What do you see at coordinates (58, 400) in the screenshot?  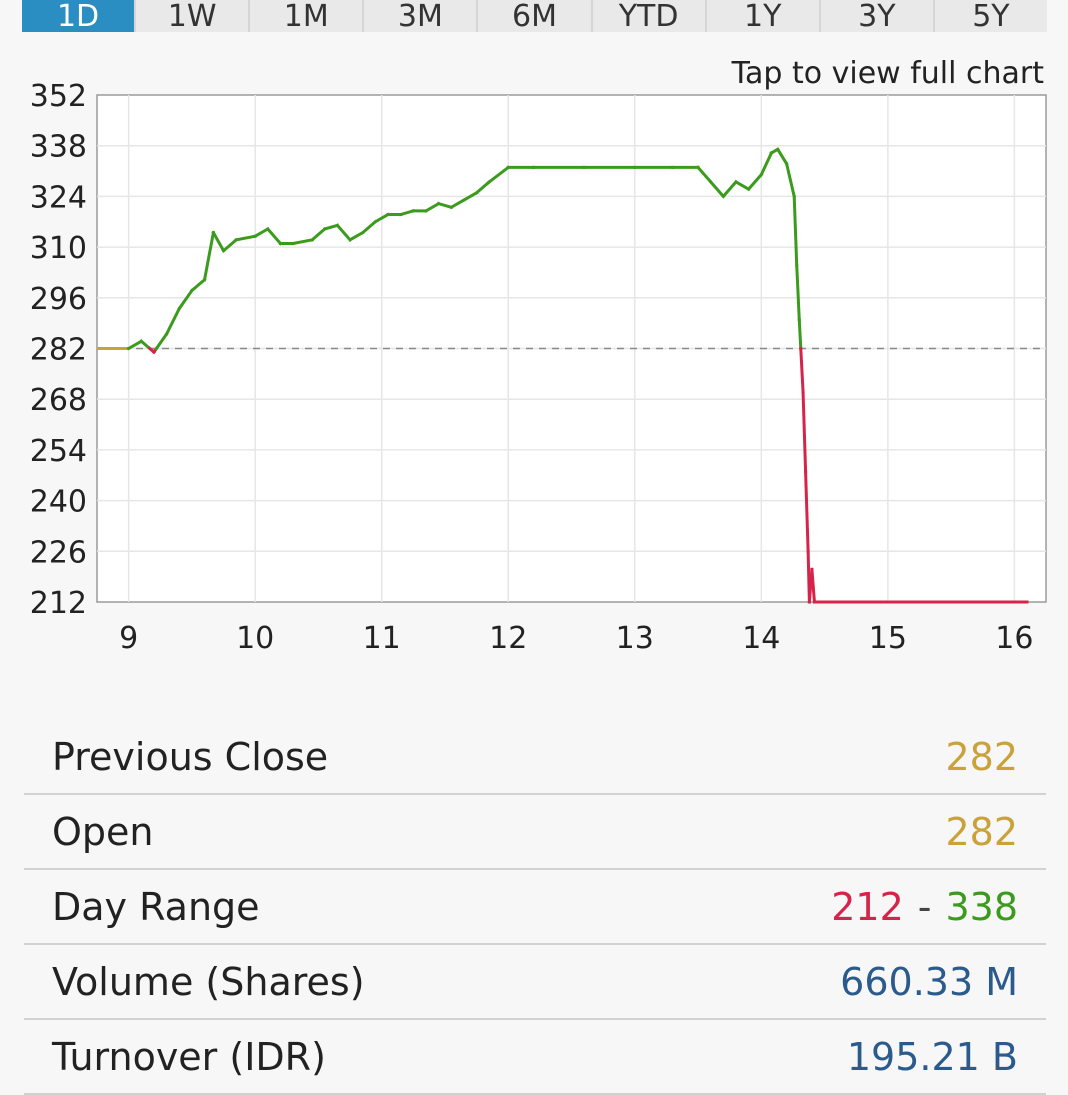 I see `y-tick-label: 268` at bounding box center [58, 400].